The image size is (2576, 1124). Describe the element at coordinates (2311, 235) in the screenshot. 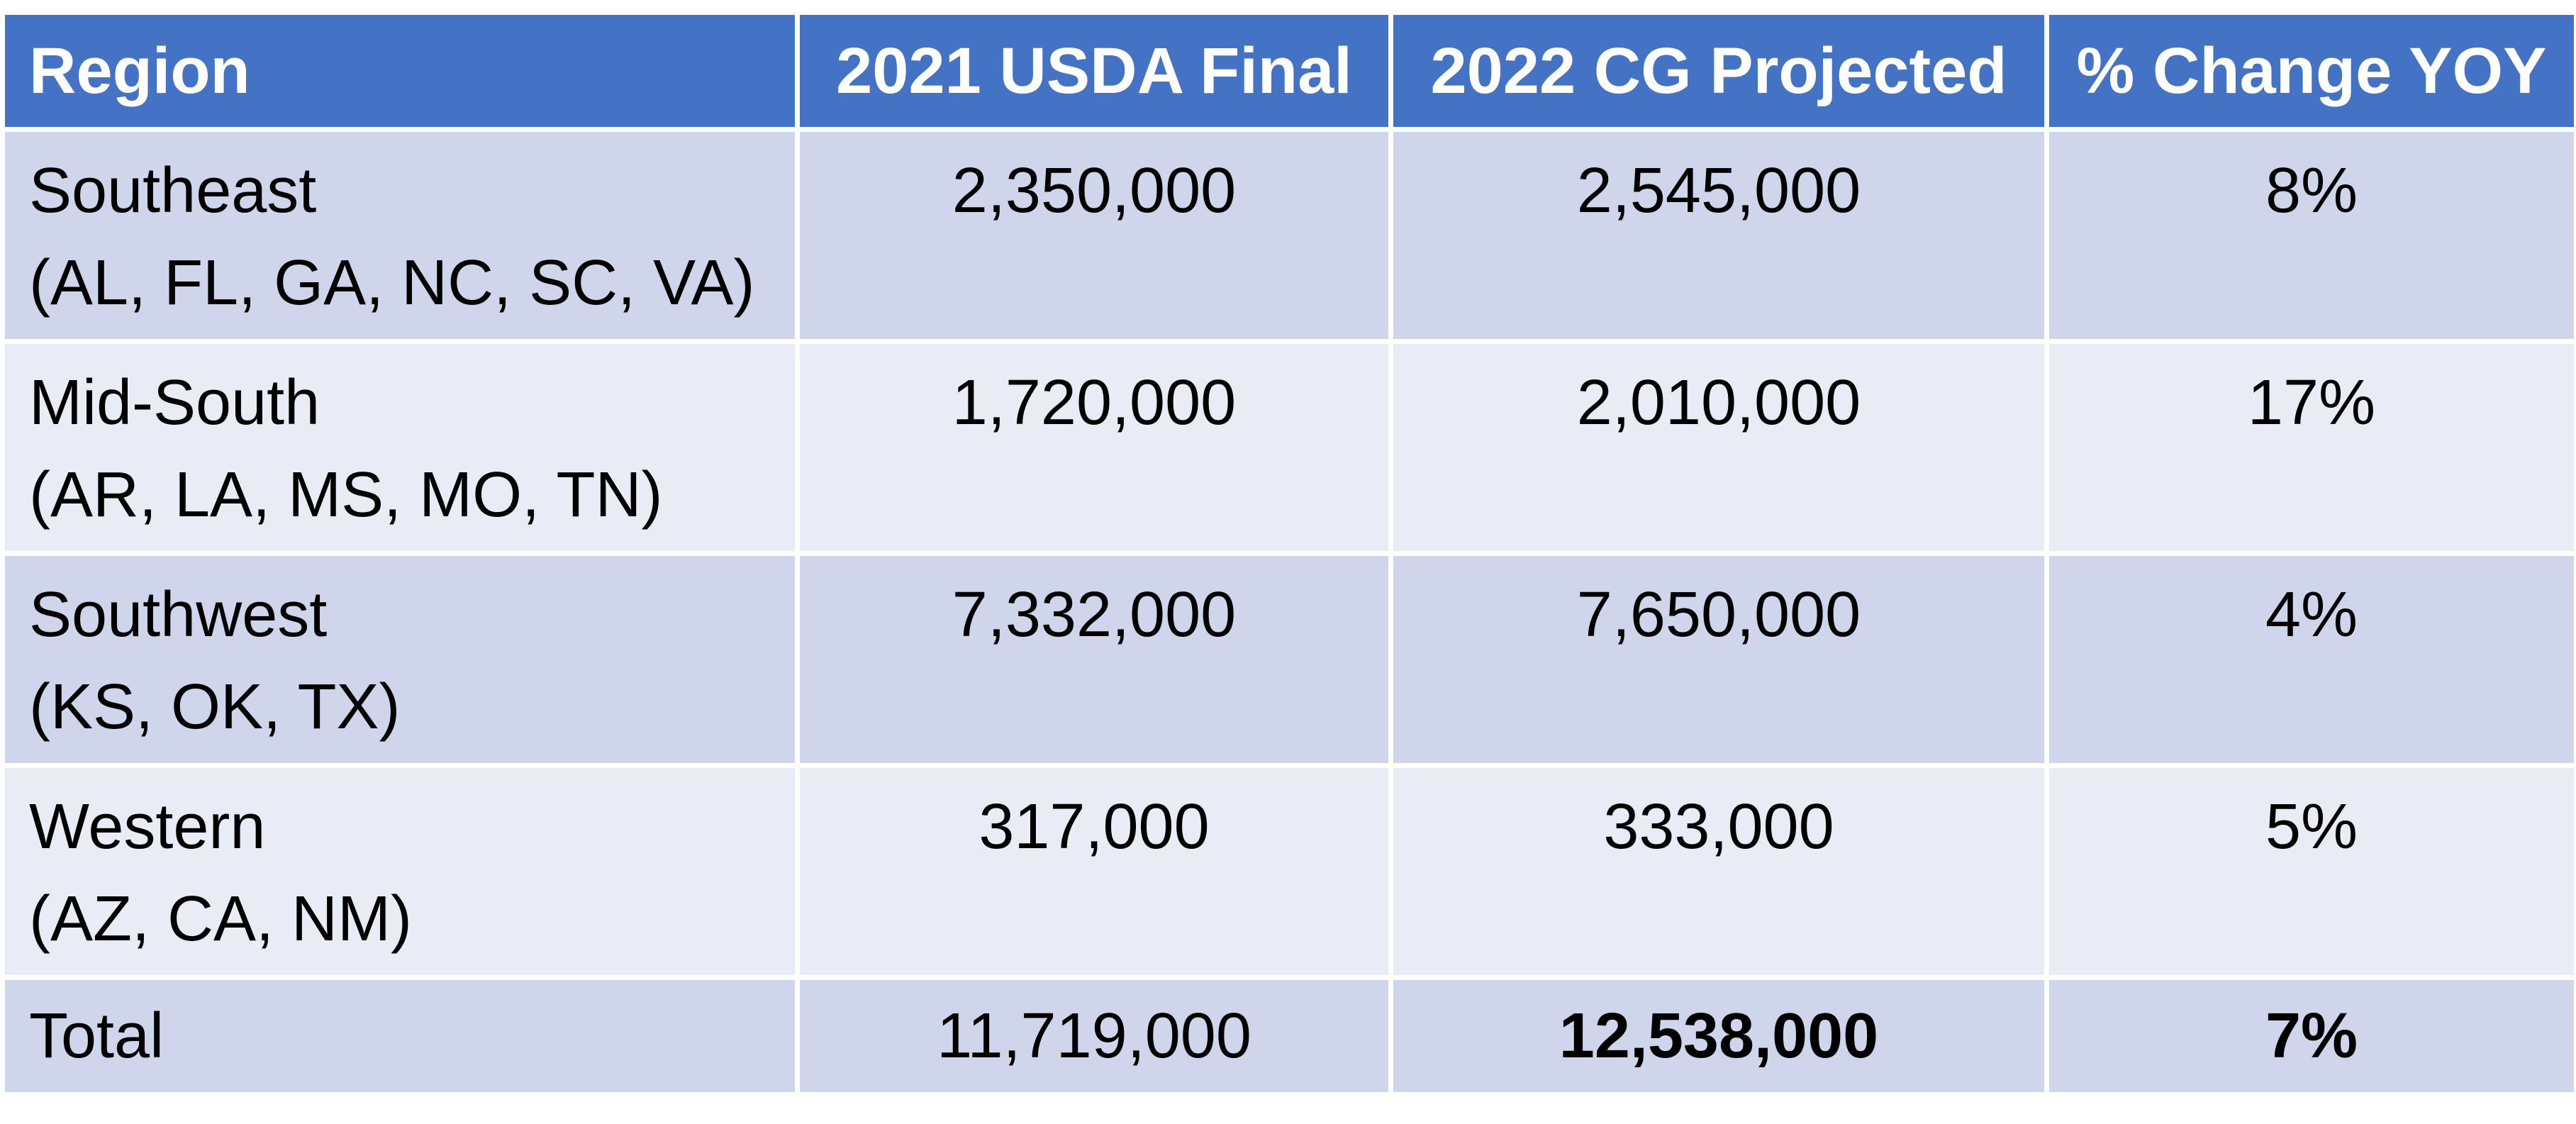

I see `change-yoy-value: 8%` at that location.